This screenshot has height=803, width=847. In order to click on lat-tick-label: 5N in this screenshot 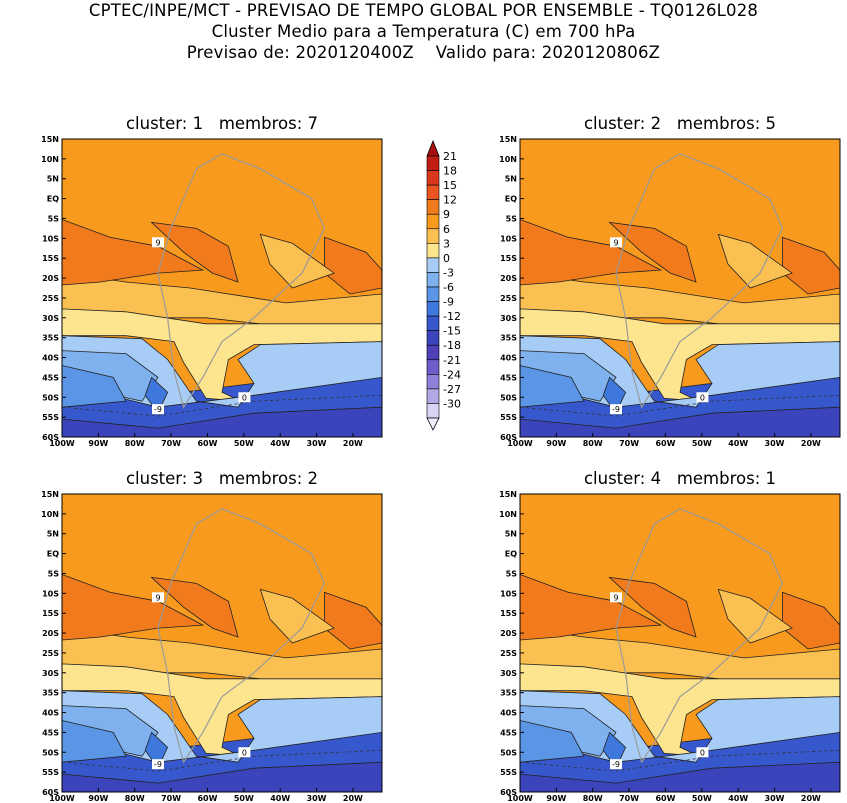, I will do `click(53, 179)`.